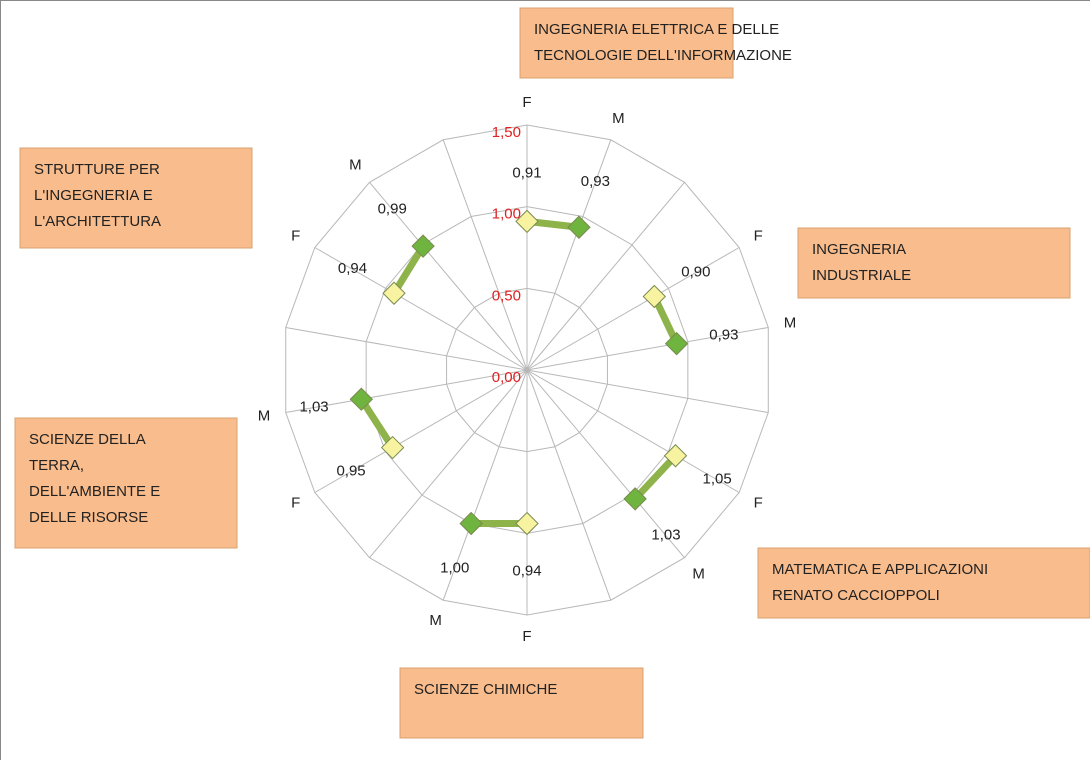  I want to click on tick-label: 1,50, so click(506, 132).